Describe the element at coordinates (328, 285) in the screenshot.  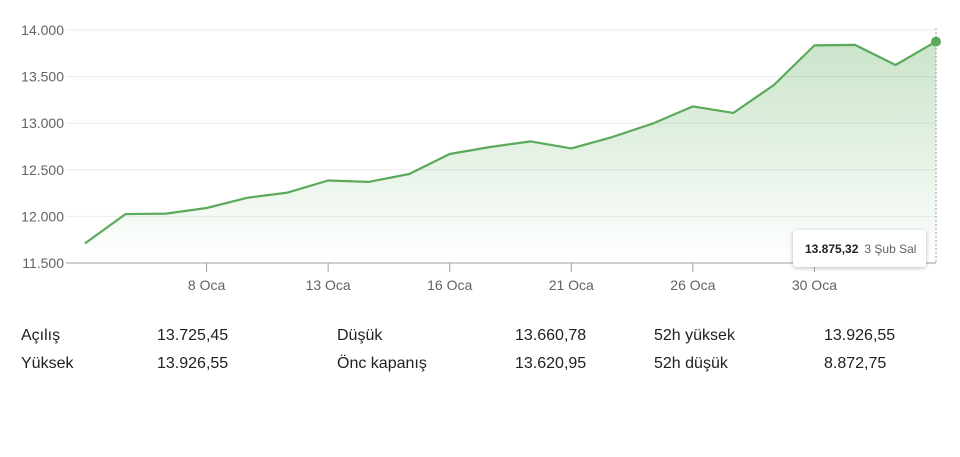
I see `x-tick-label: 13 Oca` at that location.